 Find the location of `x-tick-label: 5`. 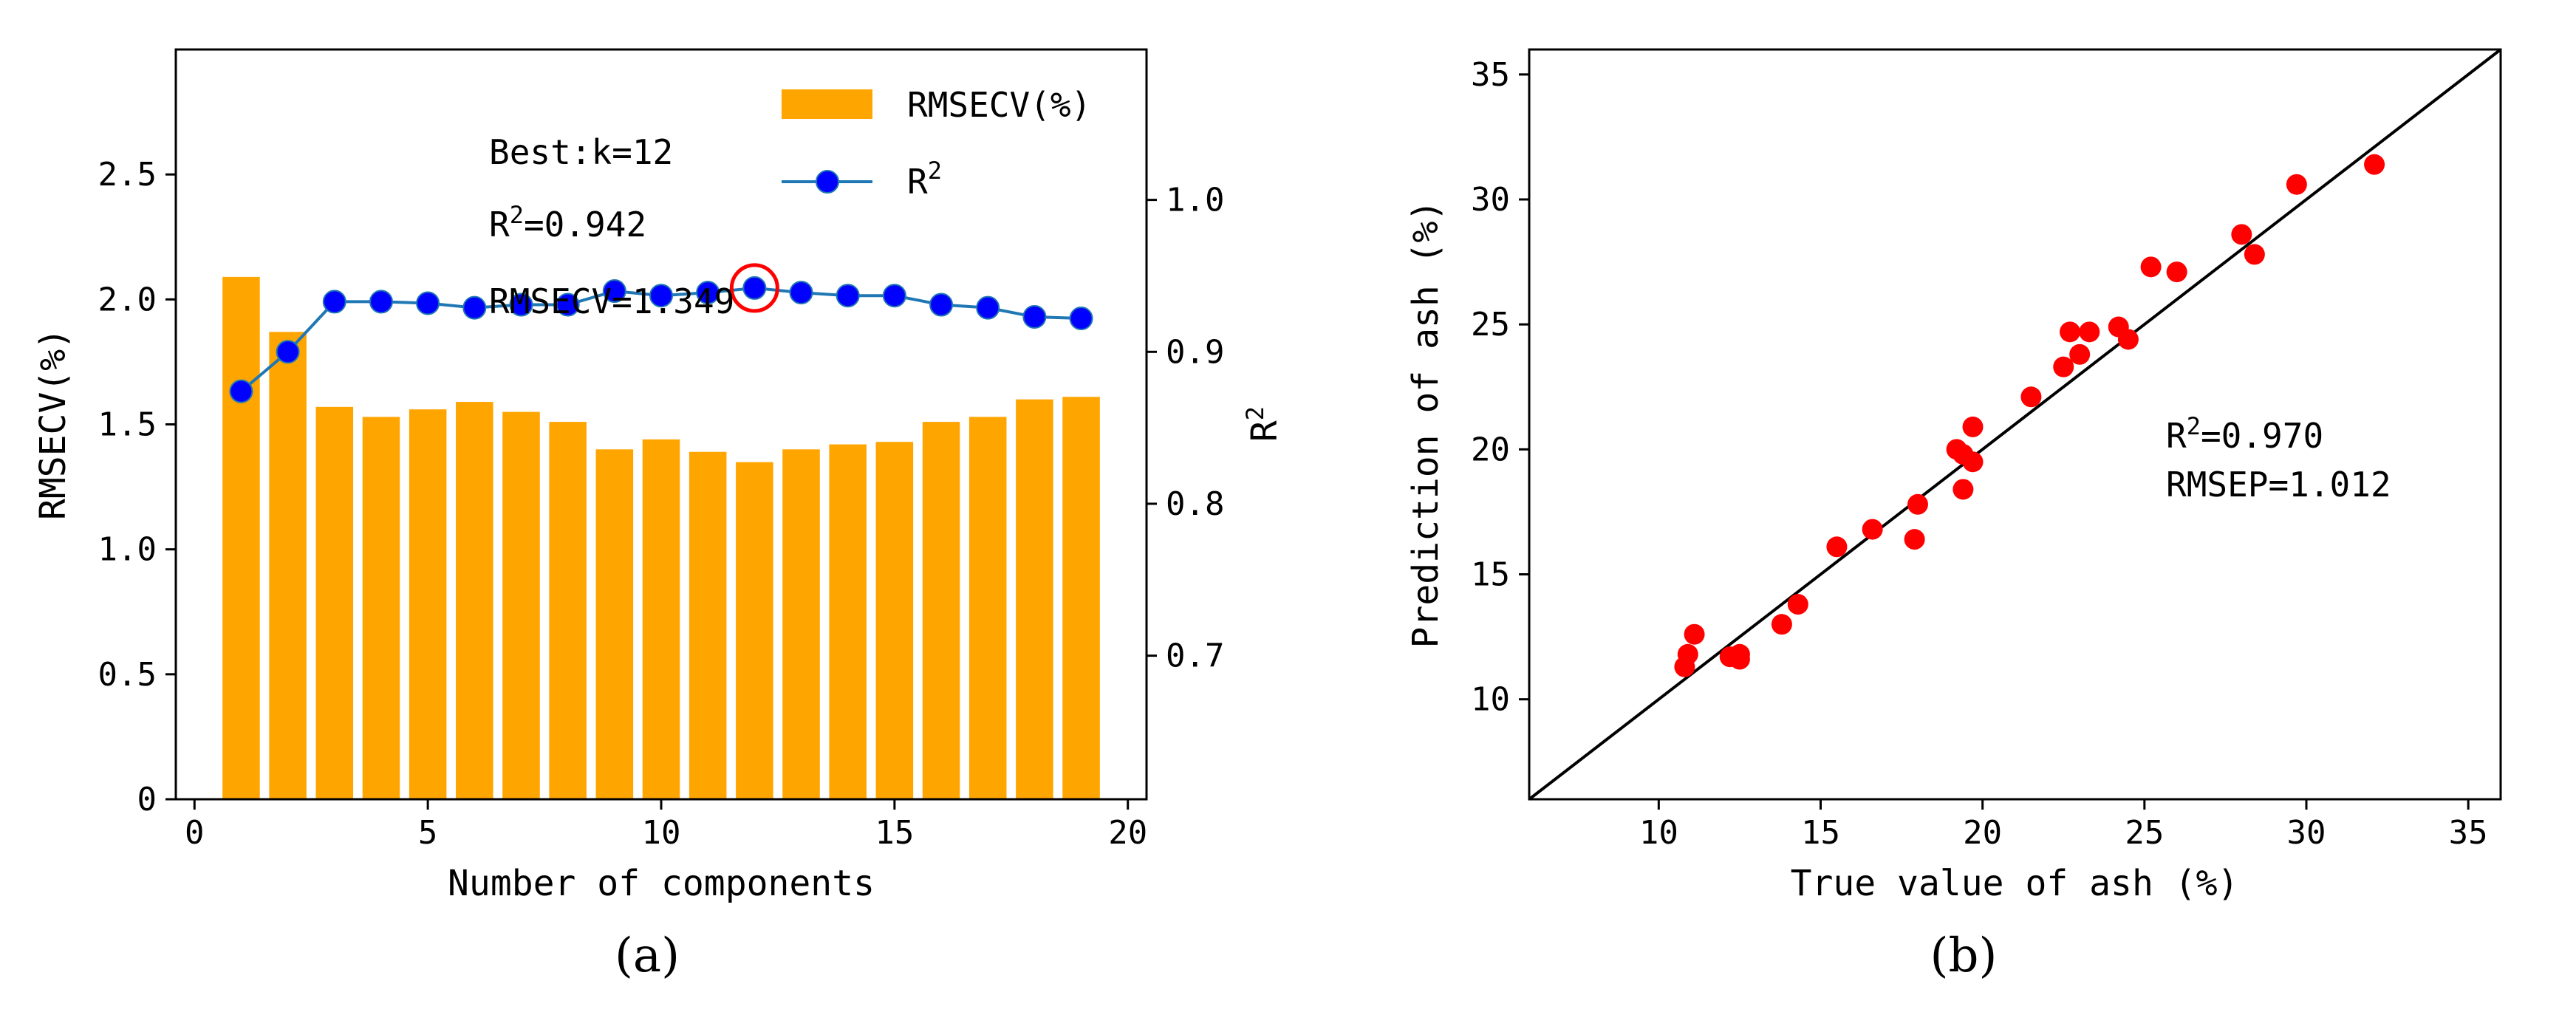

x-tick-label: 5 is located at coordinates (428, 833).